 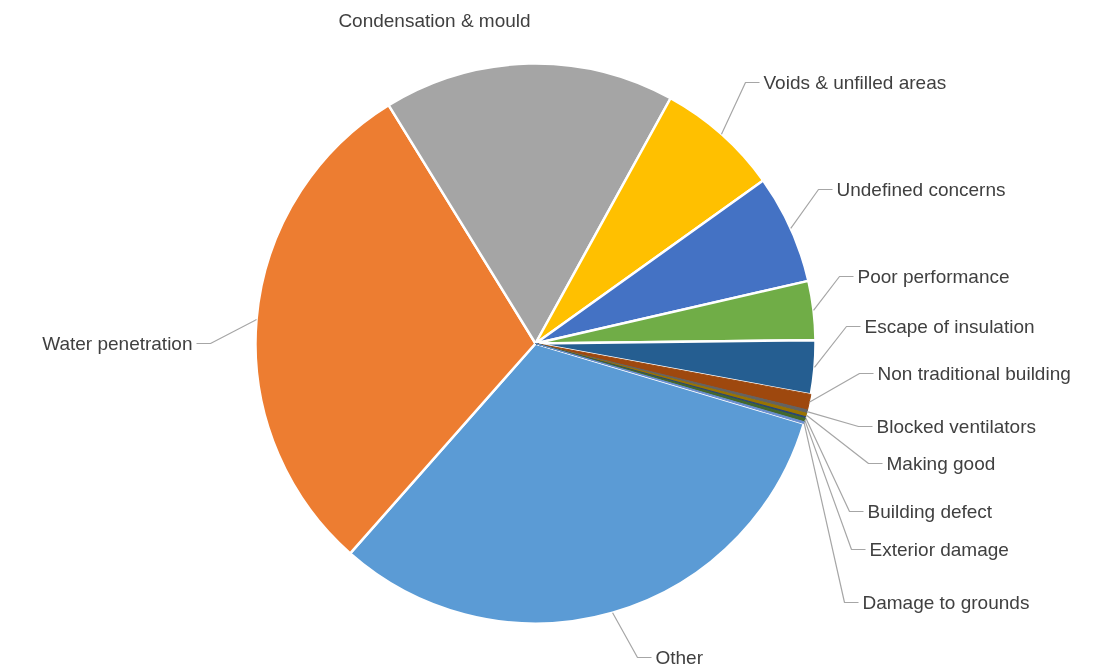 What do you see at coordinates (930, 511) in the screenshot?
I see `slice-label: Building defect` at bounding box center [930, 511].